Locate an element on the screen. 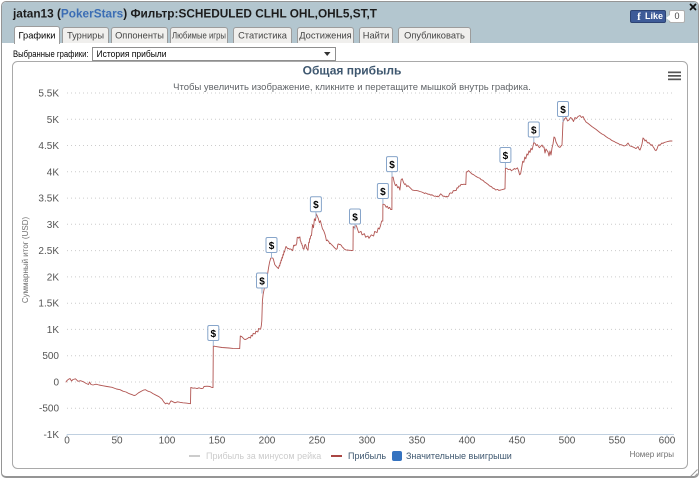 Image resolution: width=700 pixels, height=480 pixels. svg-text: 150 is located at coordinates (217, 441).